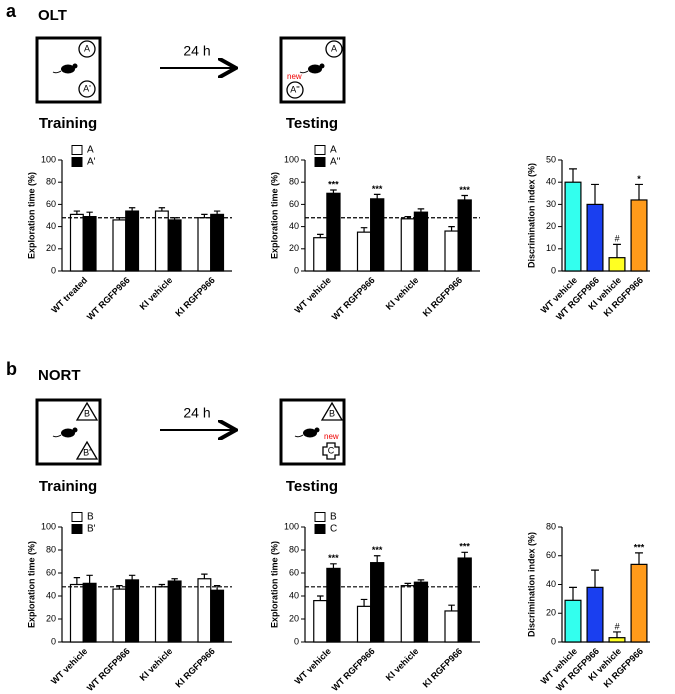 Image resolution: width=675 pixels, height=694 pixels. Describe the element at coordinates (551, 248) in the screenshot. I see `y-tick-label: 10` at that location.